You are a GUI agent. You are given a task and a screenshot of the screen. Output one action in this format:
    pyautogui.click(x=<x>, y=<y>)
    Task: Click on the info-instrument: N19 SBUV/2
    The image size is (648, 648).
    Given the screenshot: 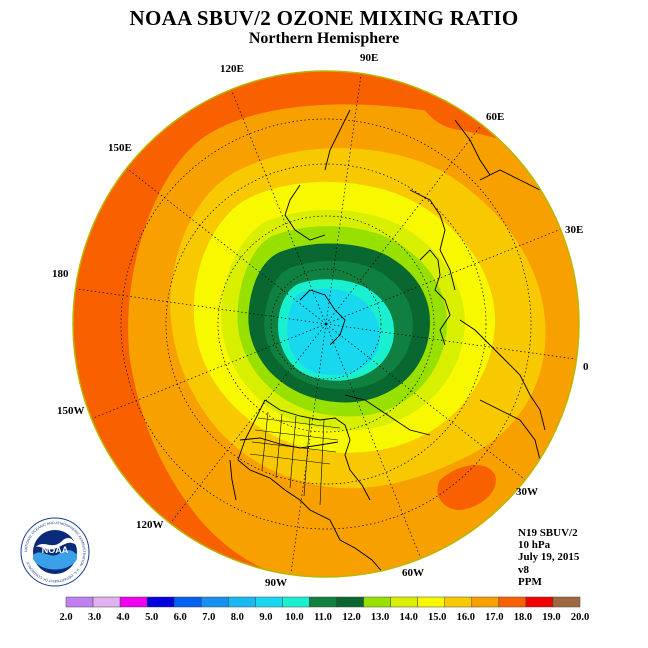 What is the action you would take?
    pyautogui.click(x=548, y=533)
    